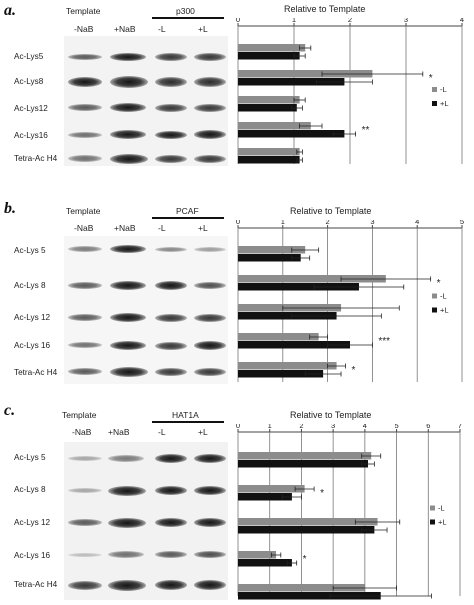  Describe the element at coordinates (428, 427) in the screenshot. I see `tick-label: 6` at that location.